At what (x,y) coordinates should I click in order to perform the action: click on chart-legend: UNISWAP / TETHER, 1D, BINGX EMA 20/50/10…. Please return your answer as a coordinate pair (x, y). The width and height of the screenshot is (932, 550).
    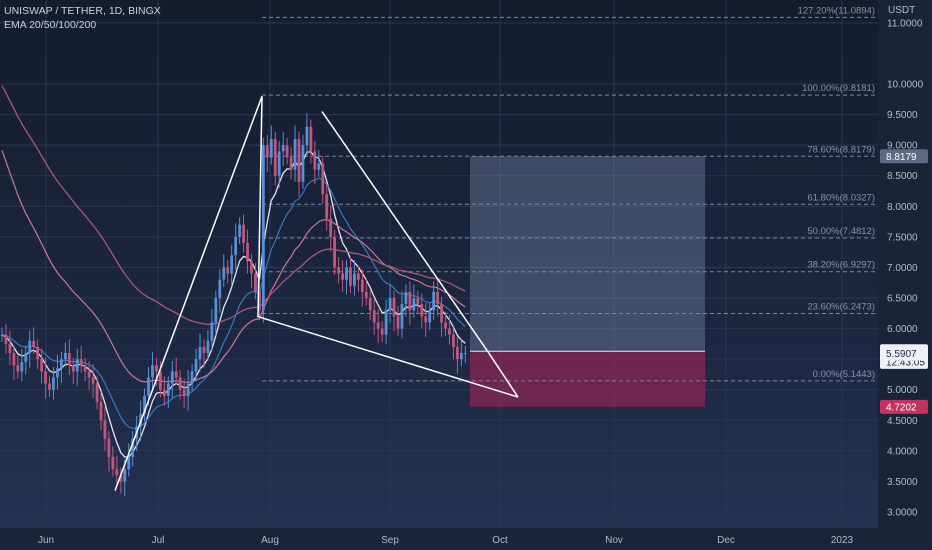
    Looking at the image, I should click on (82, 18).